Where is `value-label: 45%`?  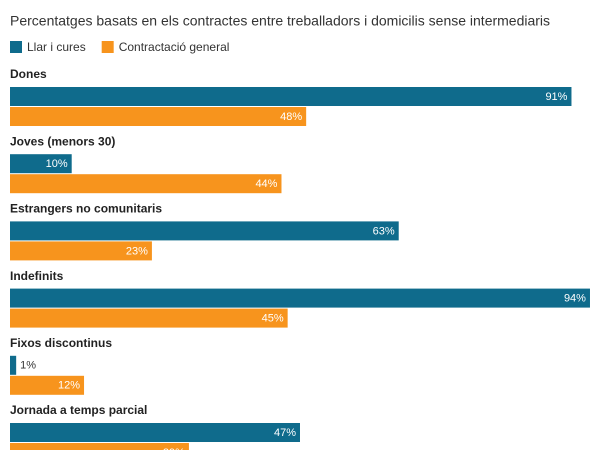
value-label: 45% is located at coordinates (273, 319).